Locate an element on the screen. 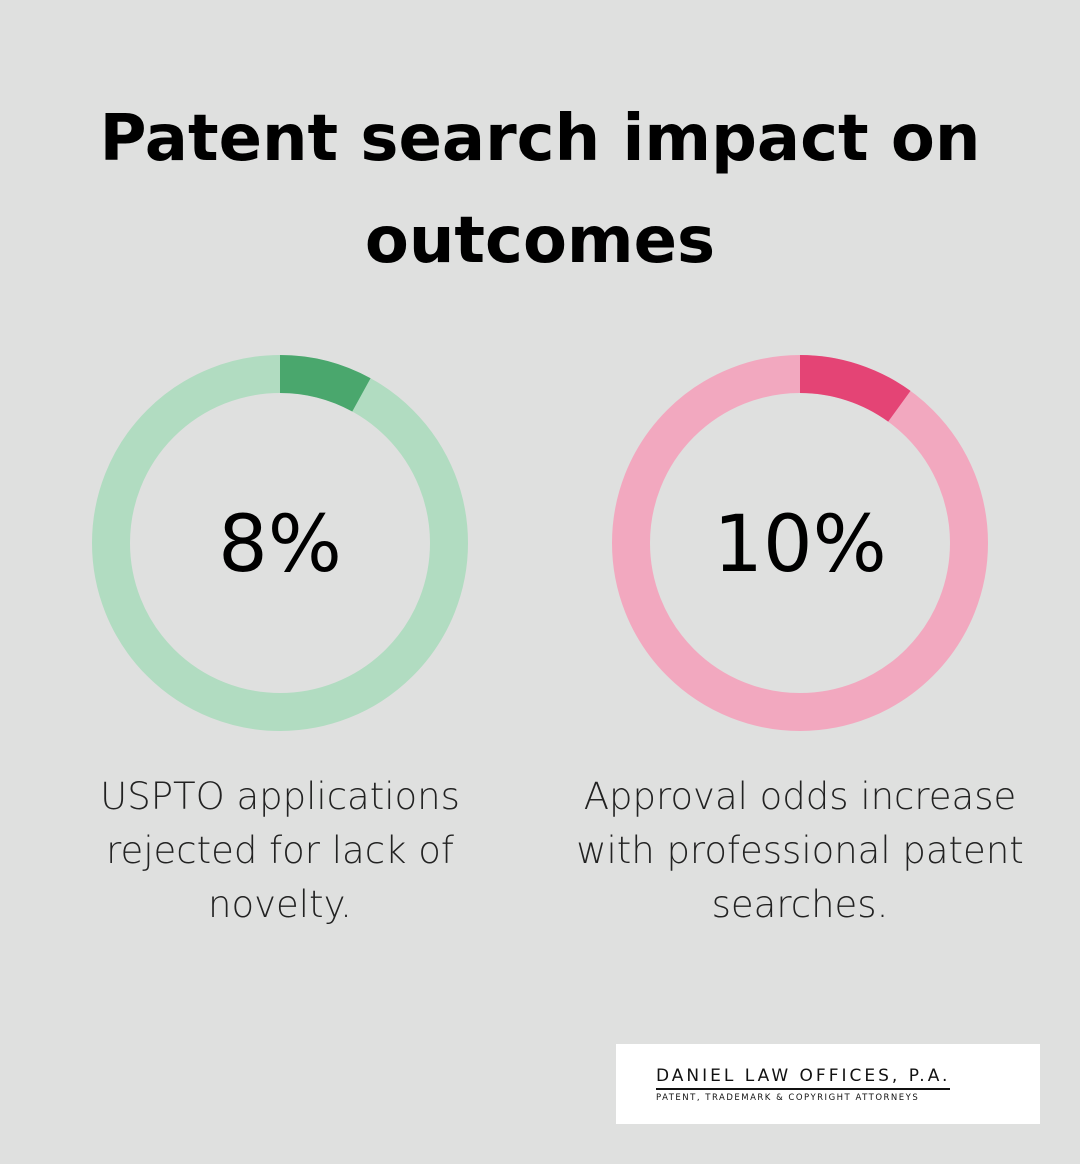 The image size is (1080, 1164). logo-tagline: PATENT, TRADEMARK & COPYRIGHT ATTORNEYS is located at coordinates (787, 1098).